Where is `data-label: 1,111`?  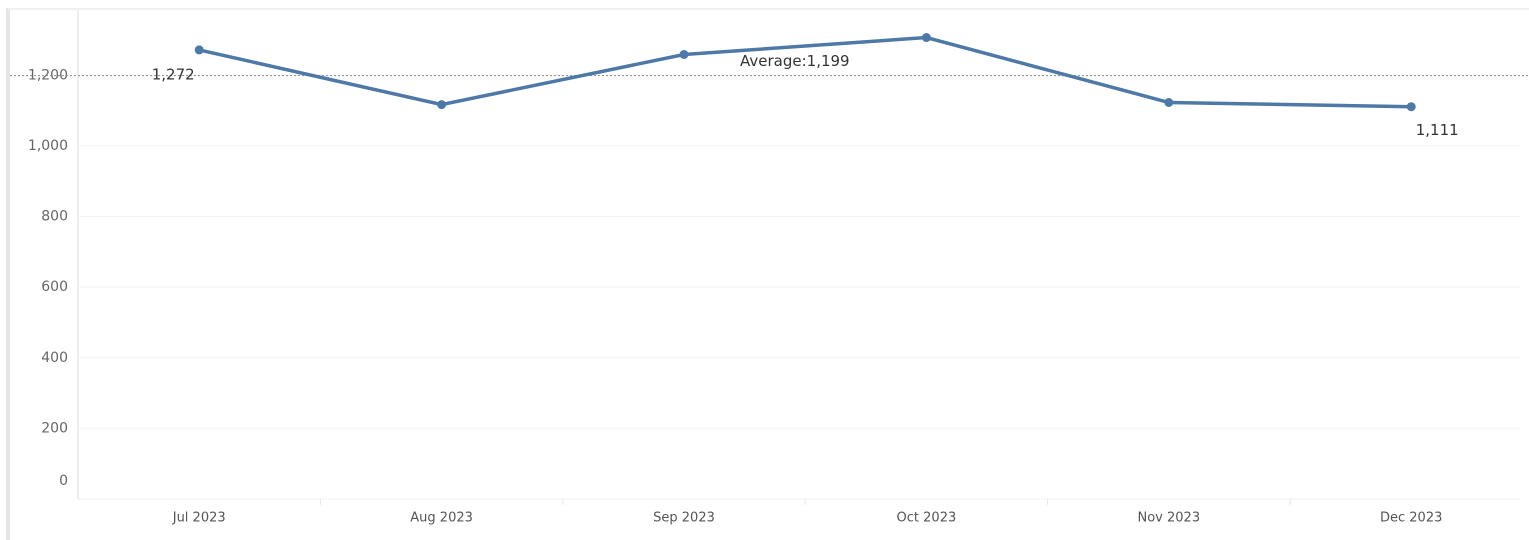 data-label: 1,111 is located at coordinates (1437, 130).